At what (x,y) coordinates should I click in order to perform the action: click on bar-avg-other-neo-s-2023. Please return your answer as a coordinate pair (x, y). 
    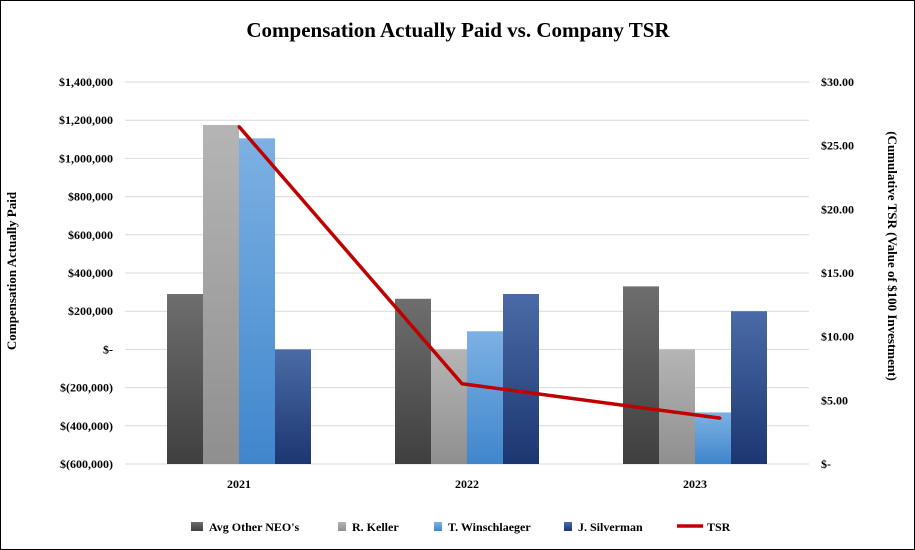
    Looking at the image, I should click on (641, 375).